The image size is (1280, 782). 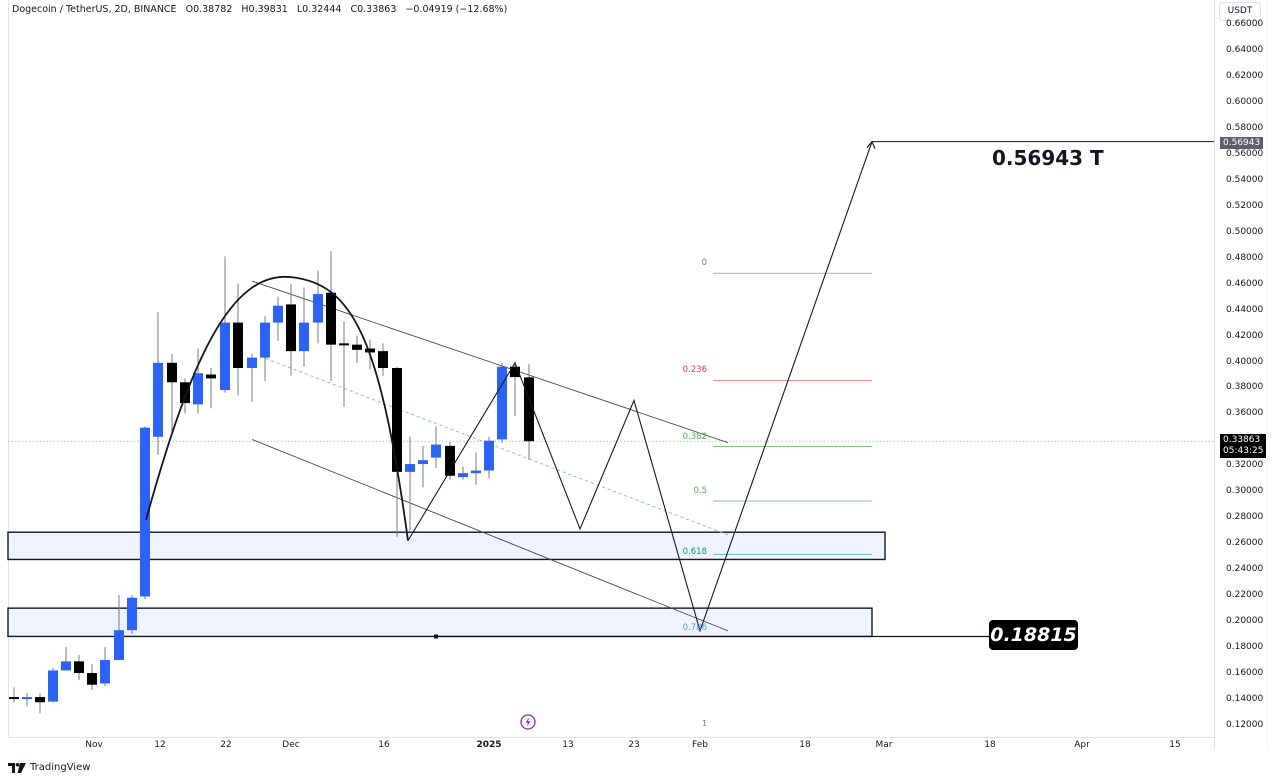 What do you see at coordinates (277, 408) in the screenshot?
I see `rounded-top-arc` at bounding box center [277, 408].